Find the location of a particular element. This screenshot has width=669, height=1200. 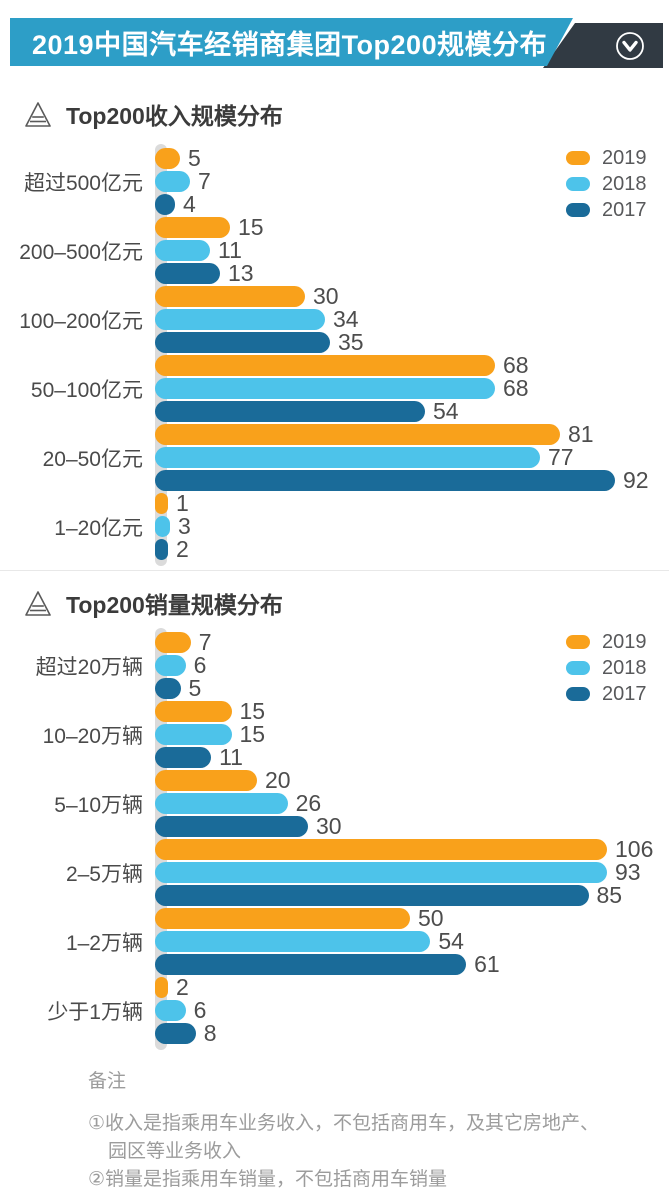

category-bars: 81 77 92 is located at coordinates (402, 458).